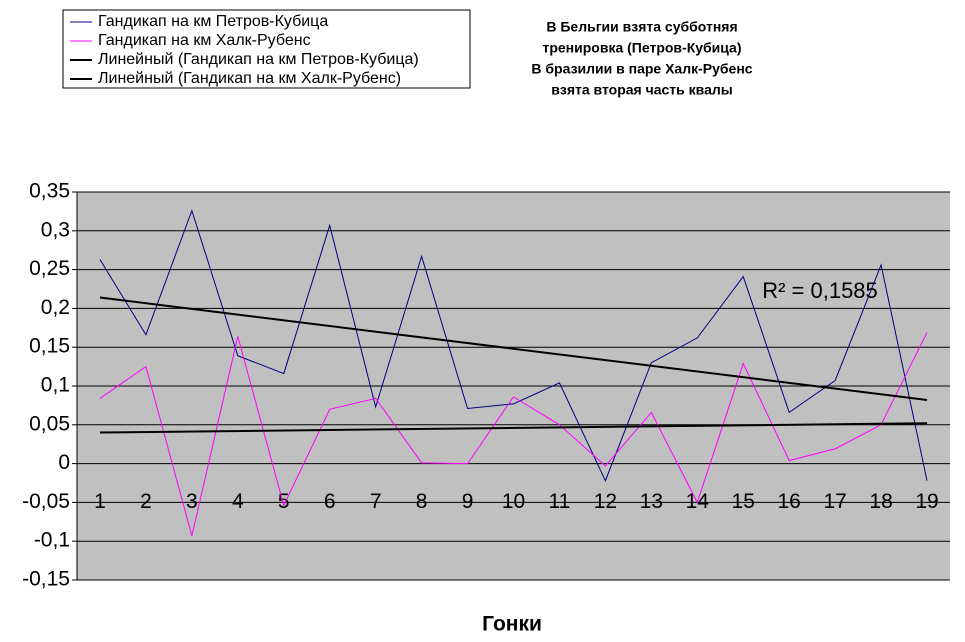 The width and height of the screenshot is (965, 642). Describe the element at coordinates (641, 90) in the screenshot. I see `note: взята вторая часть квалы` at that location.